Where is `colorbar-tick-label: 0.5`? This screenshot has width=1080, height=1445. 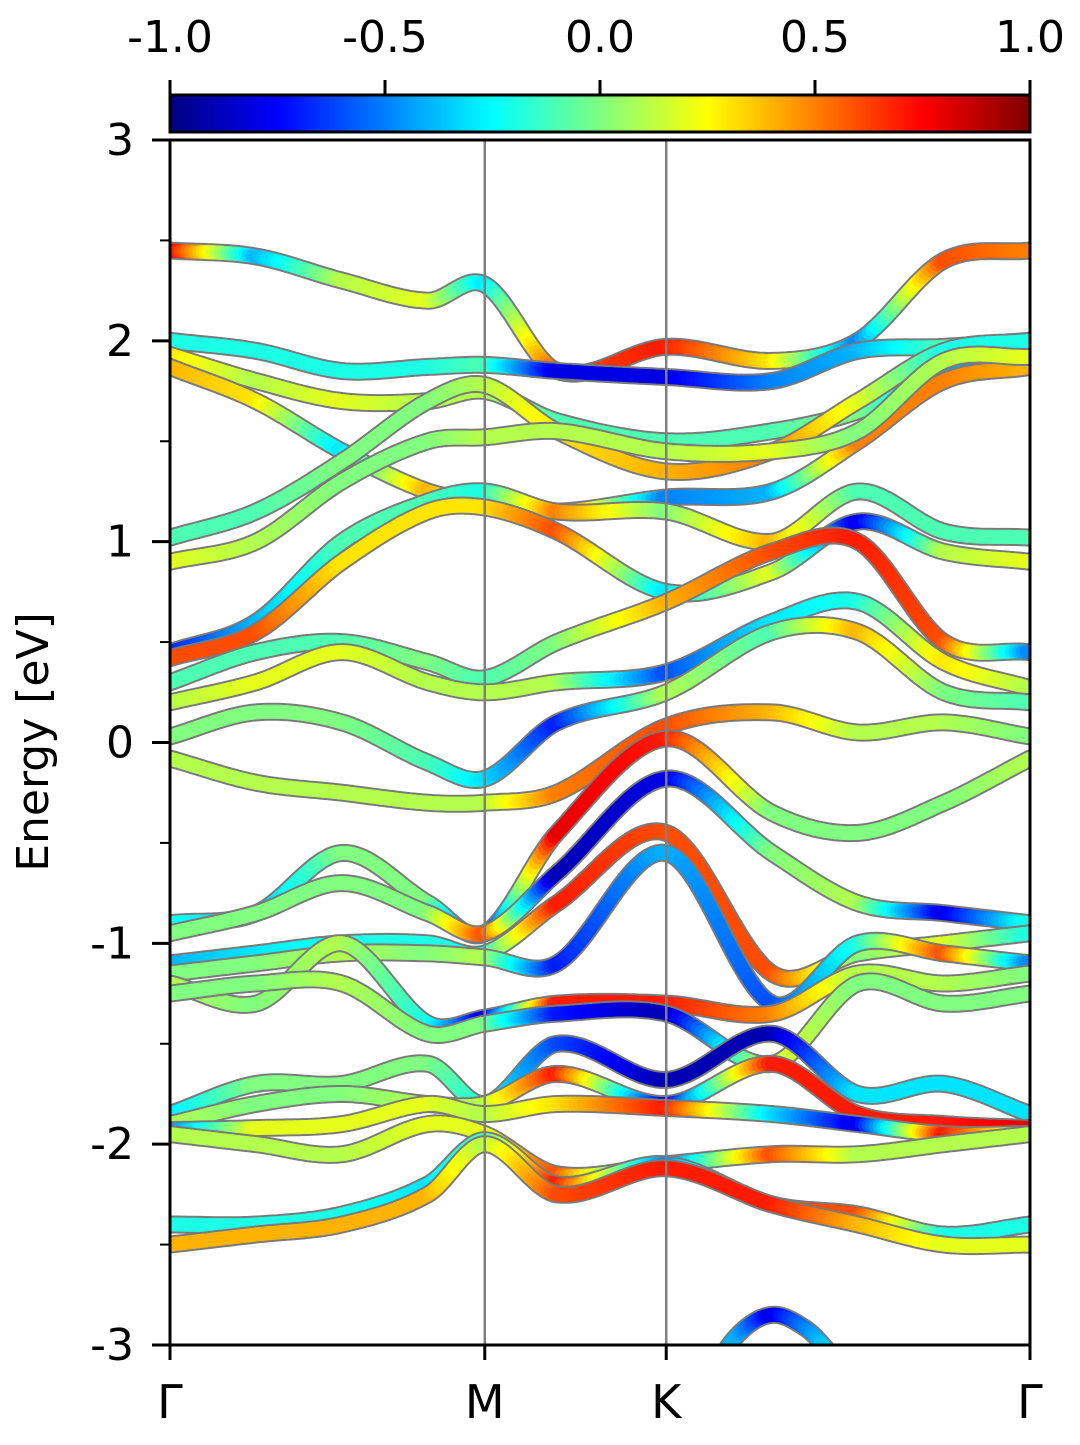 colorbar-tick-label: 0.5 is located at coordinates (815, 37).